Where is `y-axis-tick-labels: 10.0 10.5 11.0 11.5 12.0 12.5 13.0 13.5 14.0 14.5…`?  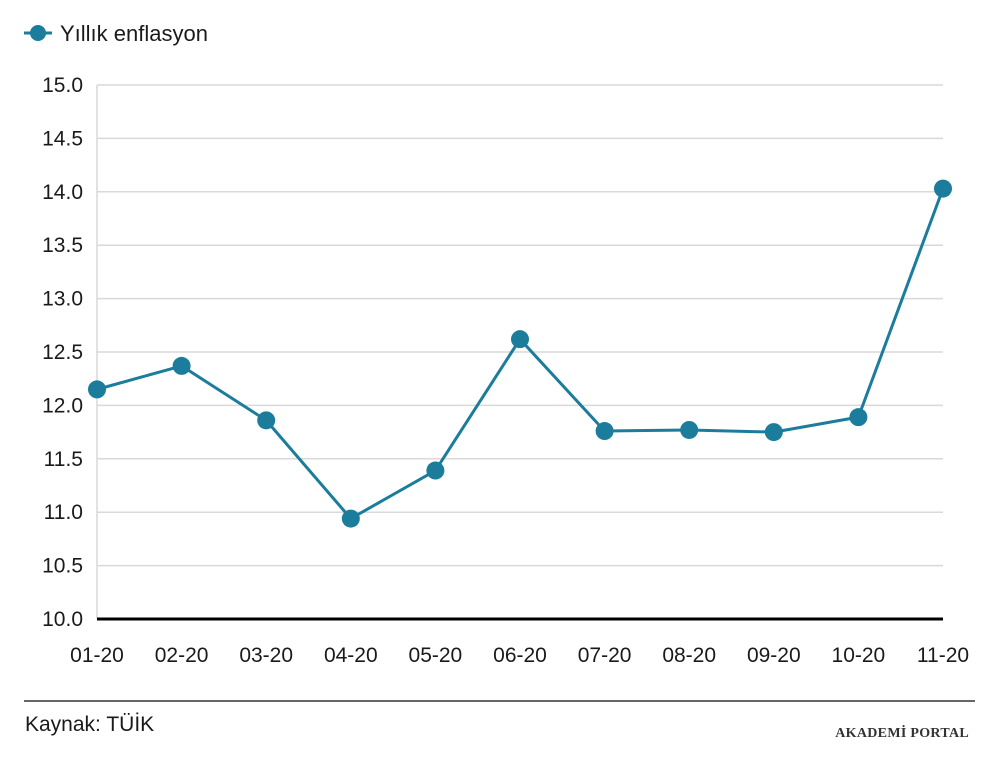 y-axis-tick-labels: 10.0 10.5 11.0 11.5 12.0 12.5 13.0 13.5 14.0 14.5… is located at coordinates (62, 352).